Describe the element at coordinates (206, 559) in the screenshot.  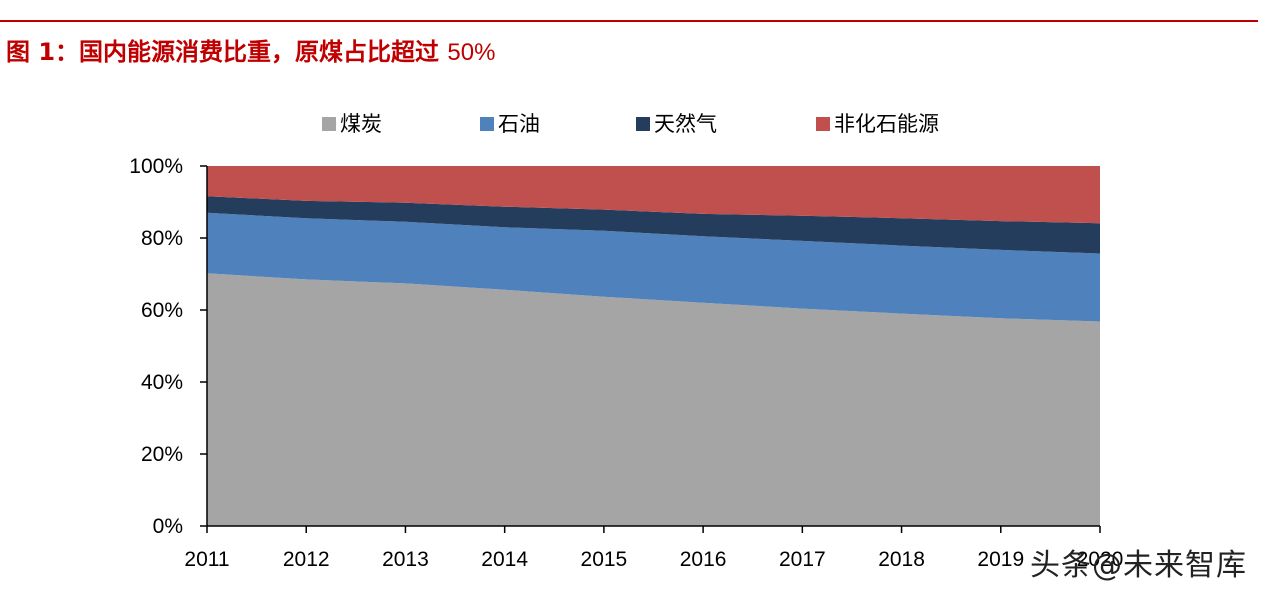
I see `x-tick-label: 2011` at that location.